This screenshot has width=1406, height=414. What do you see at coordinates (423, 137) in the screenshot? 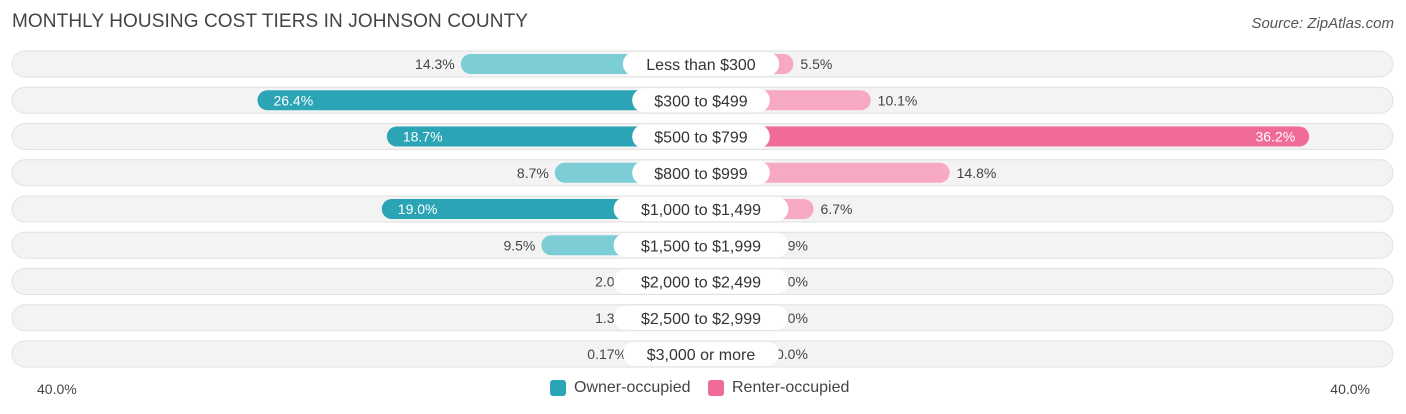
I see `owner-value-label: 18.7%` at bounding box center [423, 137].